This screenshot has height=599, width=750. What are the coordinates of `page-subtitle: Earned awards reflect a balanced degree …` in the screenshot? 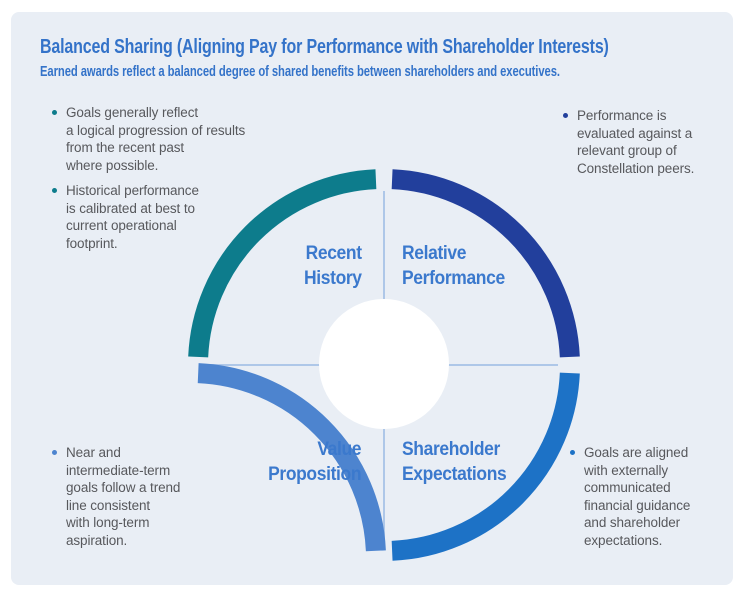 It's located at (300, 71).